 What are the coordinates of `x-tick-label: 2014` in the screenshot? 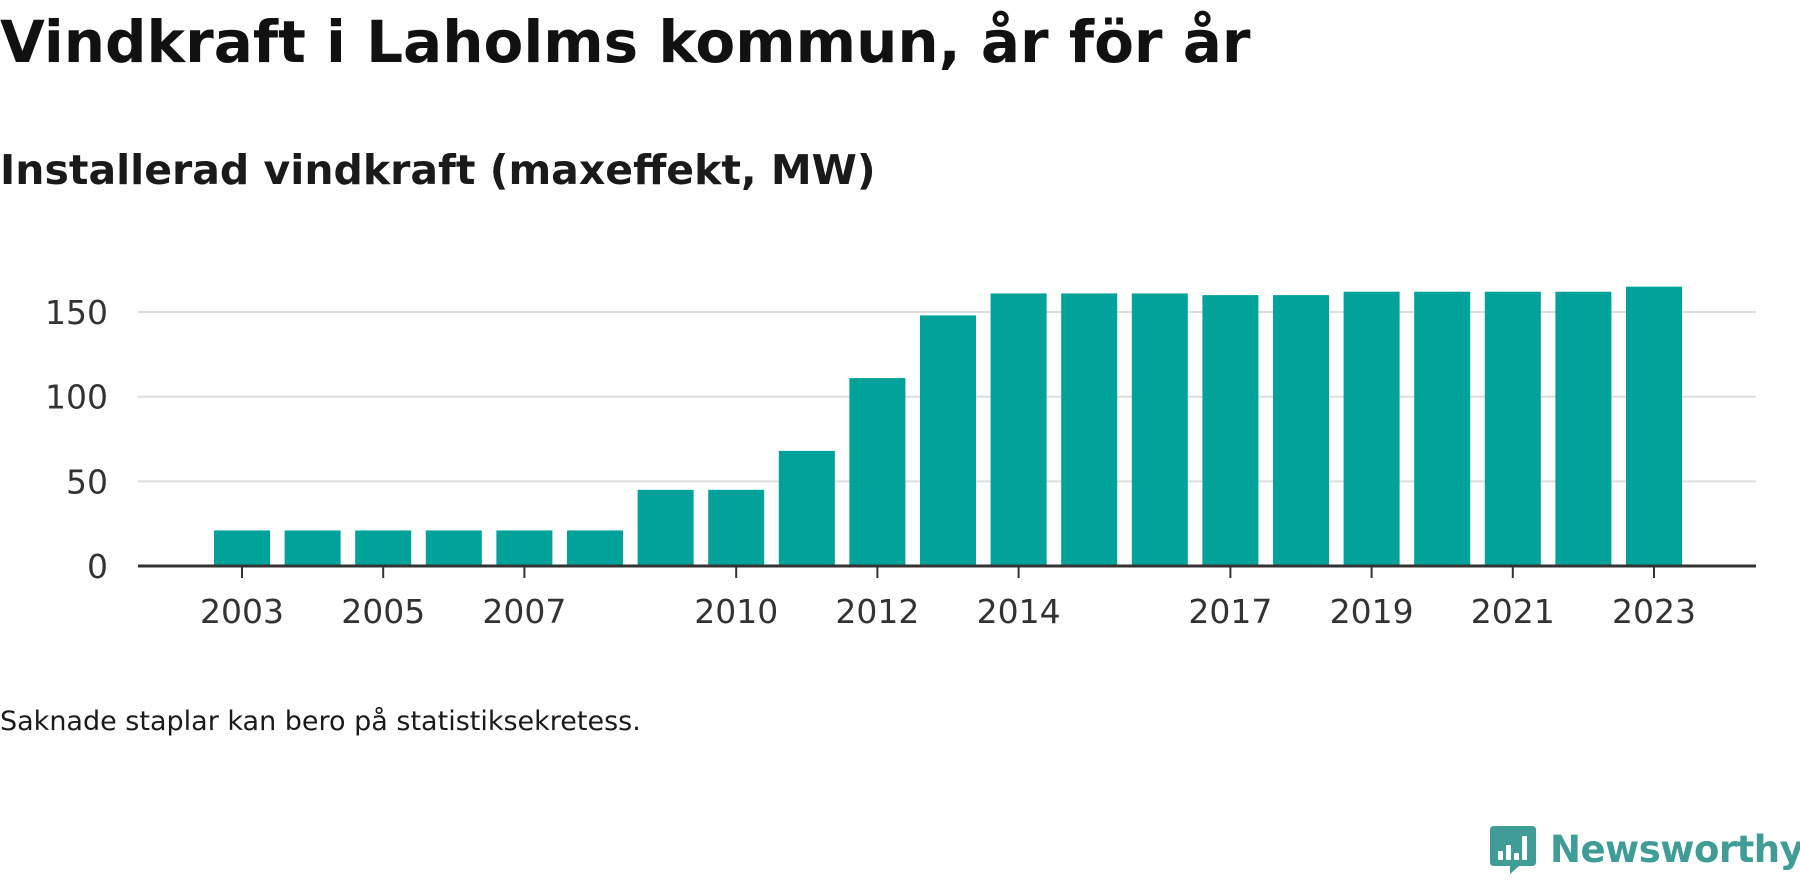 It's located at (1019, 611).